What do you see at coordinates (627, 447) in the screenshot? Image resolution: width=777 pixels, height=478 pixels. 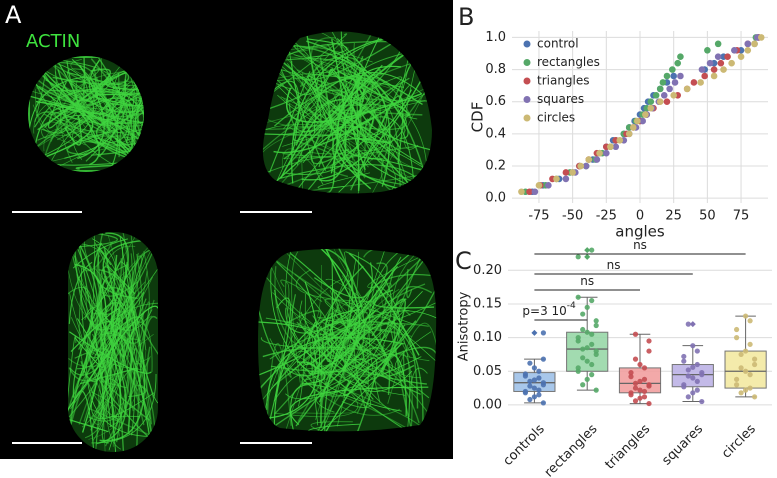 I see `x-tick-label: triangles` at bounding box center [627, 447].